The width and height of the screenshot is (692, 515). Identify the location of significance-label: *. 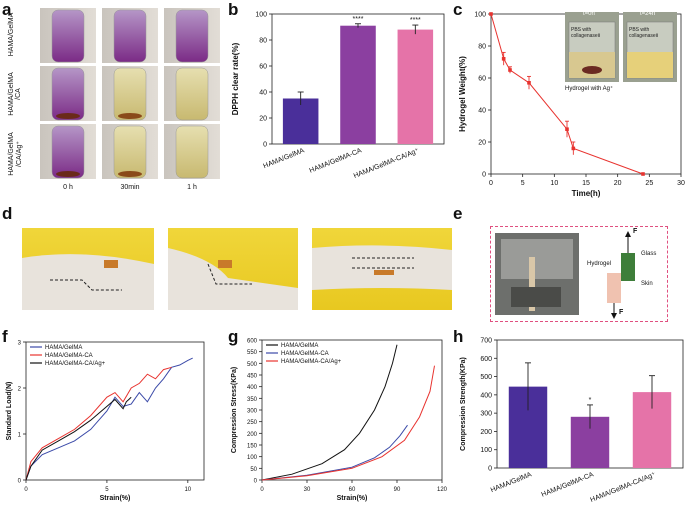
(590, 400).